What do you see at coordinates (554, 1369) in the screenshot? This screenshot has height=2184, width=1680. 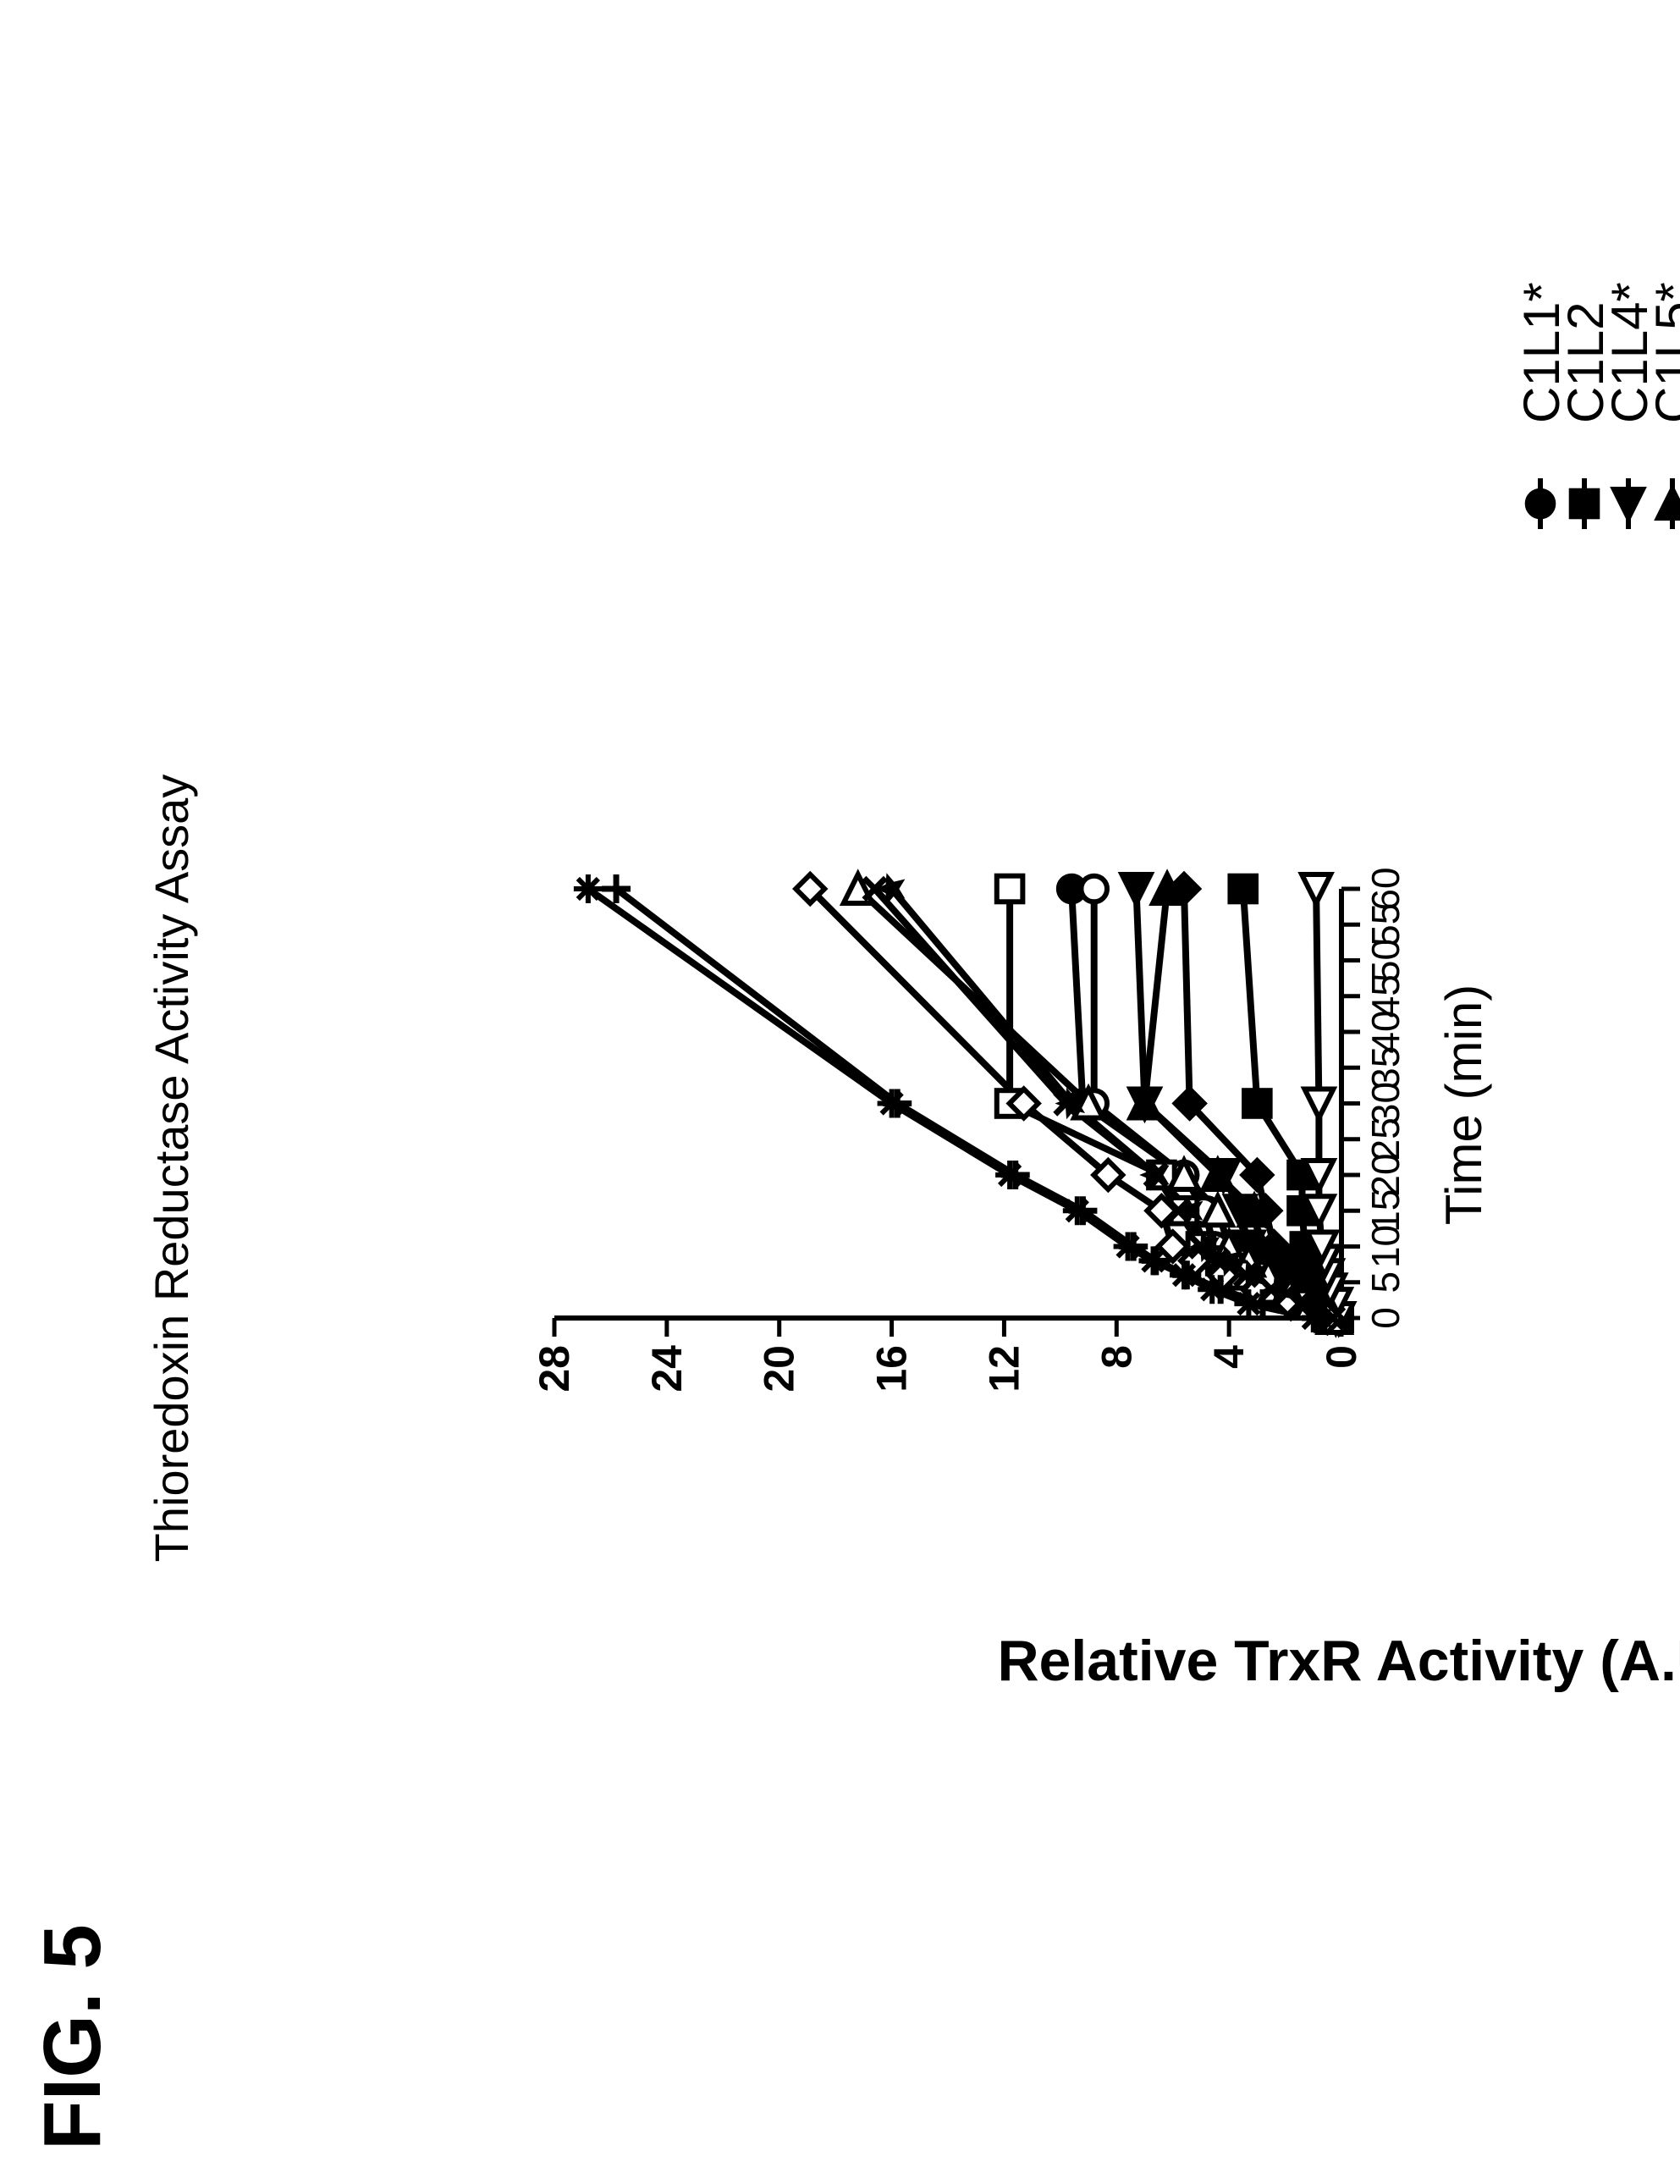 I see `y-tick-label: 28` at bounding box center [554, 1369].